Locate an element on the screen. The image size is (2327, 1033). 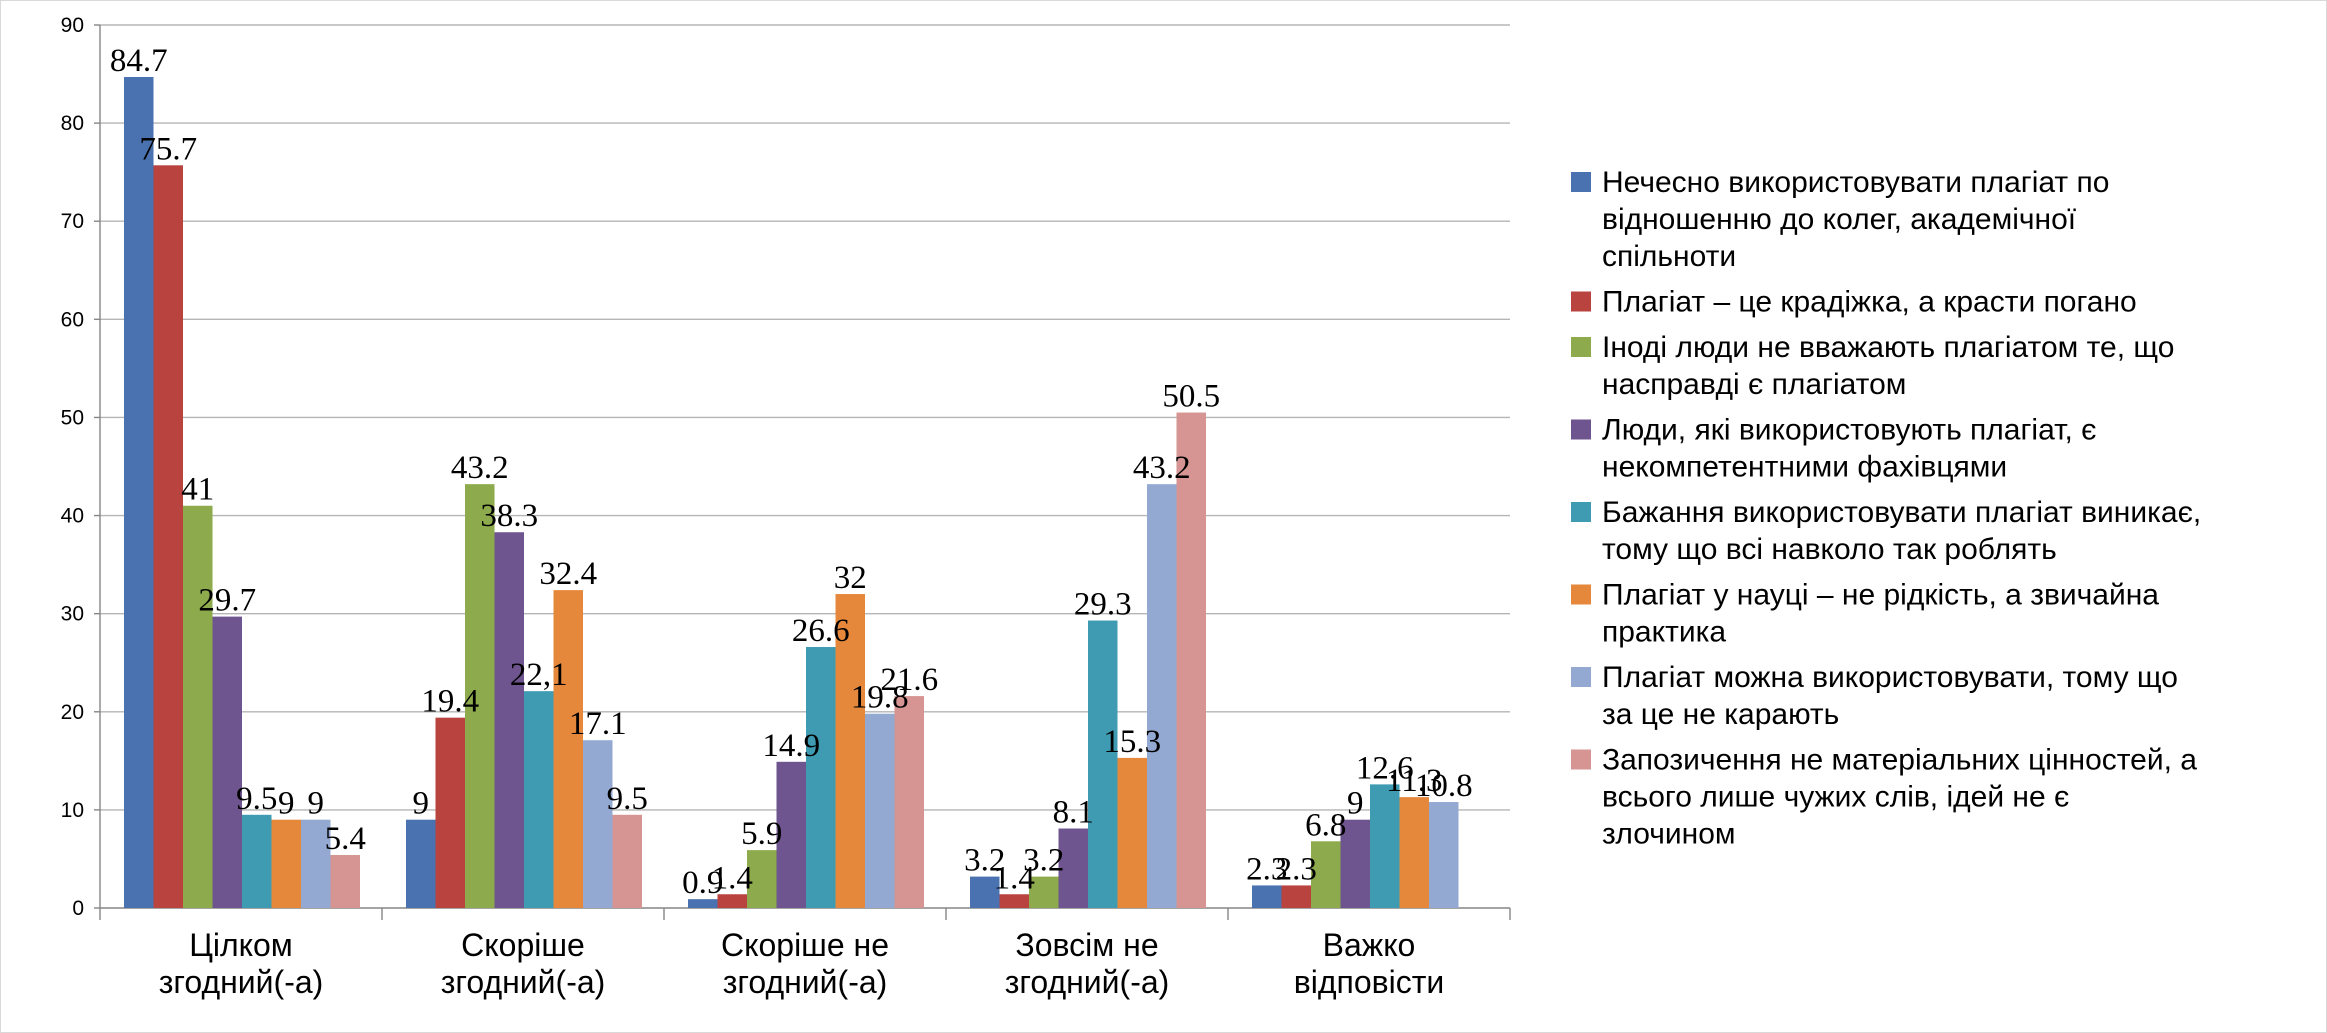
data-label: 41 is located at coordinates (197, 490).